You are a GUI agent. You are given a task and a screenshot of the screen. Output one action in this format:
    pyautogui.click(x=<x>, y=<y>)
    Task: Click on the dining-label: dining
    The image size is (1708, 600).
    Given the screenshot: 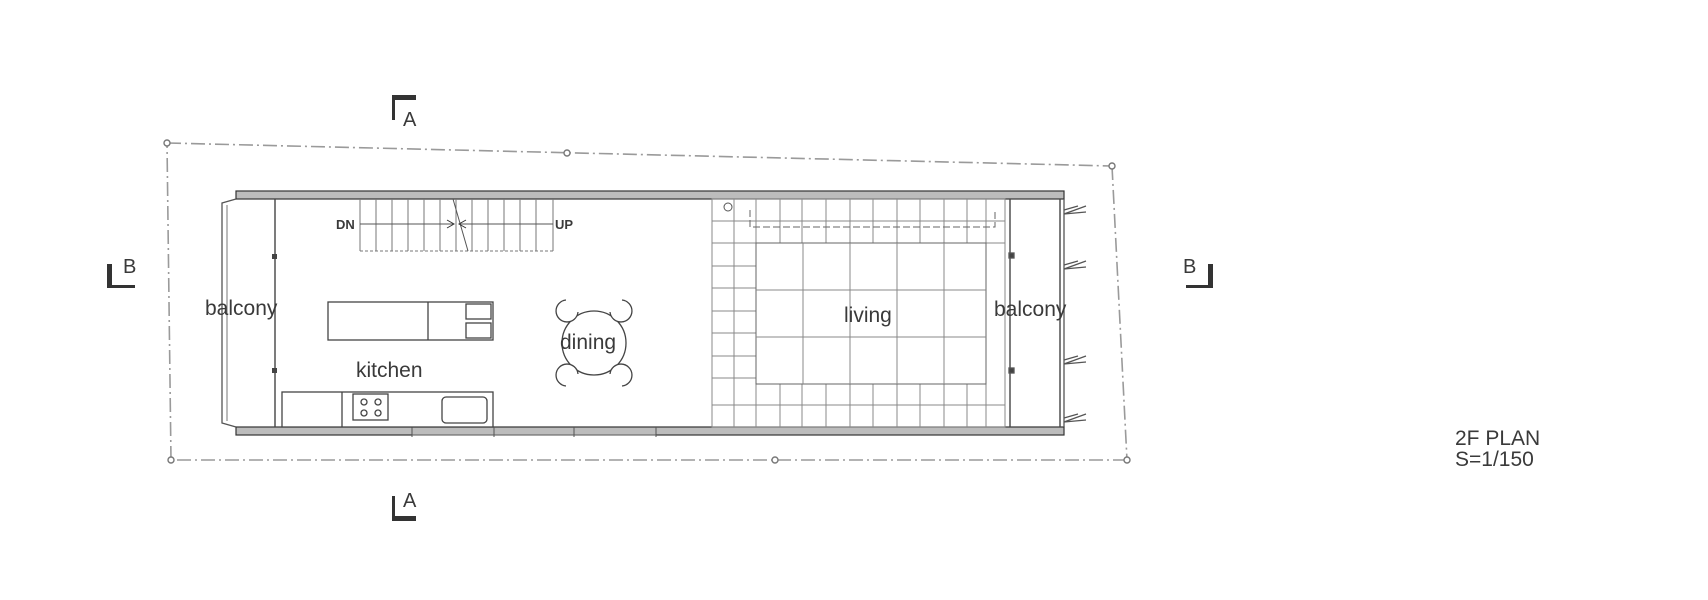 What is the action you would take?
    pyautogui.click(x=588, y=342)
    